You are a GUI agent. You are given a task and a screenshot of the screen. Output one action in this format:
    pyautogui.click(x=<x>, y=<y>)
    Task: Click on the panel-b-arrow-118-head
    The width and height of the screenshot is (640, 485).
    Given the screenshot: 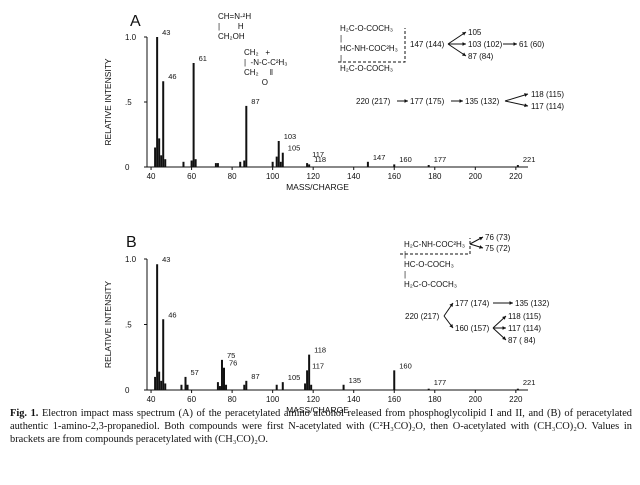 What is the action you would take?
    pyautogui.click(x=504, y=318)
    